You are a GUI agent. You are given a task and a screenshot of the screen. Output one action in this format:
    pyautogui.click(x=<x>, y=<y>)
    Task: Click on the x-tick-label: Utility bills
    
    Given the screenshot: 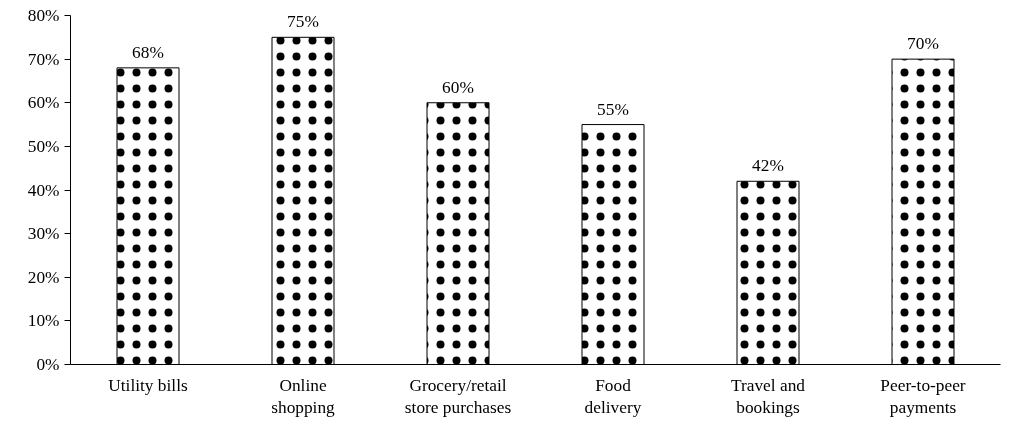 What is the action you would take?
    pyautogui.click(x=148, y=385)
    